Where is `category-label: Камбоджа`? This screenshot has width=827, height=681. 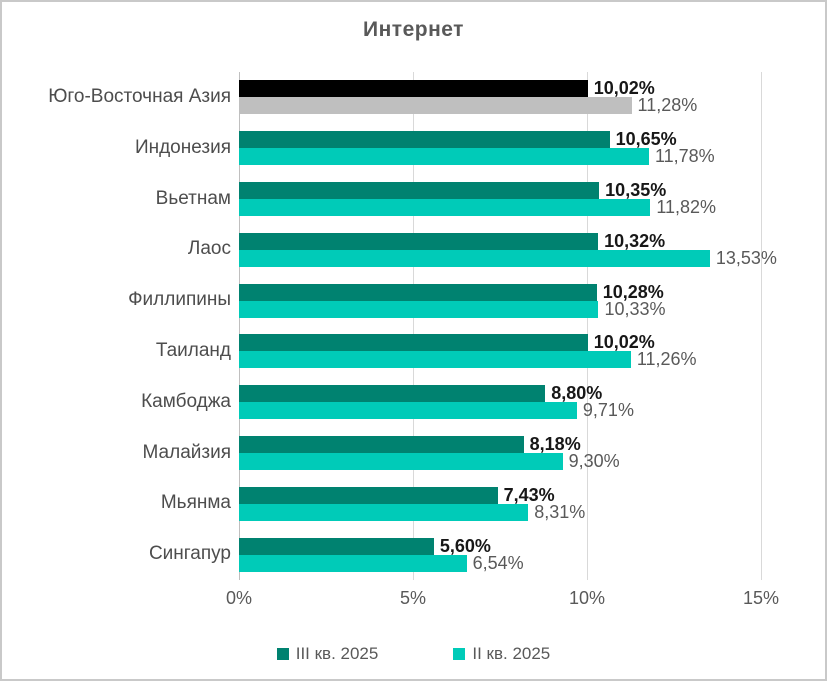
category-label: Камбоджа is located at coordinates (186, 401).